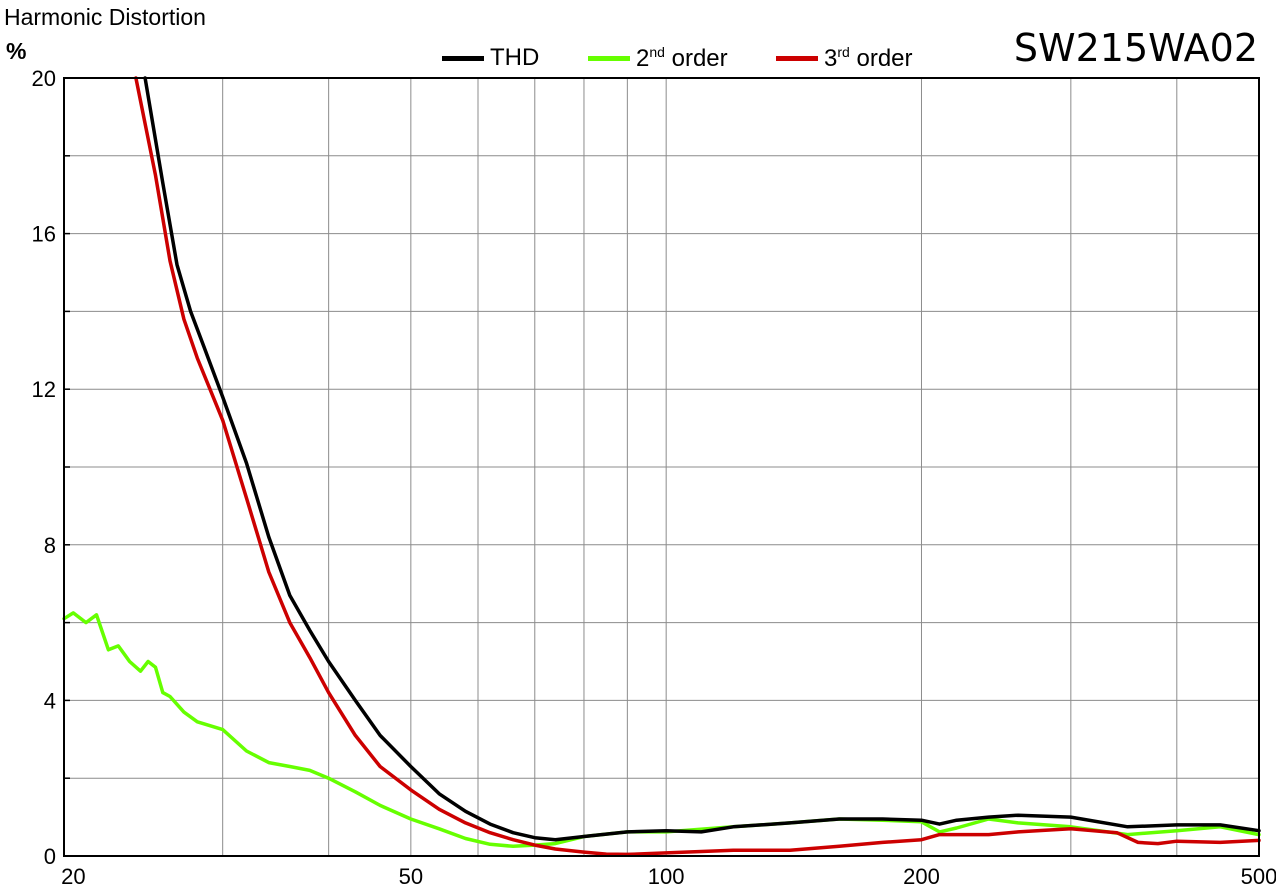 The height and width of the screenshot is (894, 1276). I want to click on legend-item-3rd-order: 3rd order, so click(844, 58).